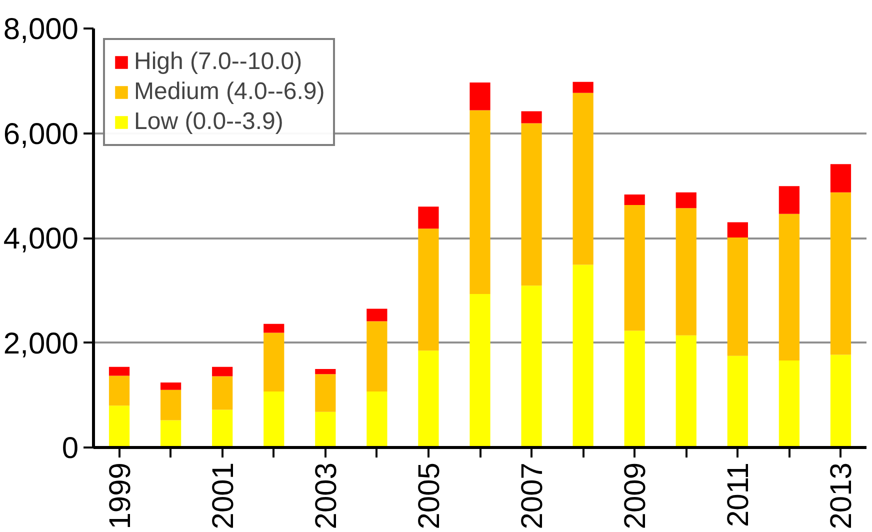  What do you see at coordinates (739, 495) in the screenshot?
I see `x-tick-label: 2011` at bounding box center [739, 495].